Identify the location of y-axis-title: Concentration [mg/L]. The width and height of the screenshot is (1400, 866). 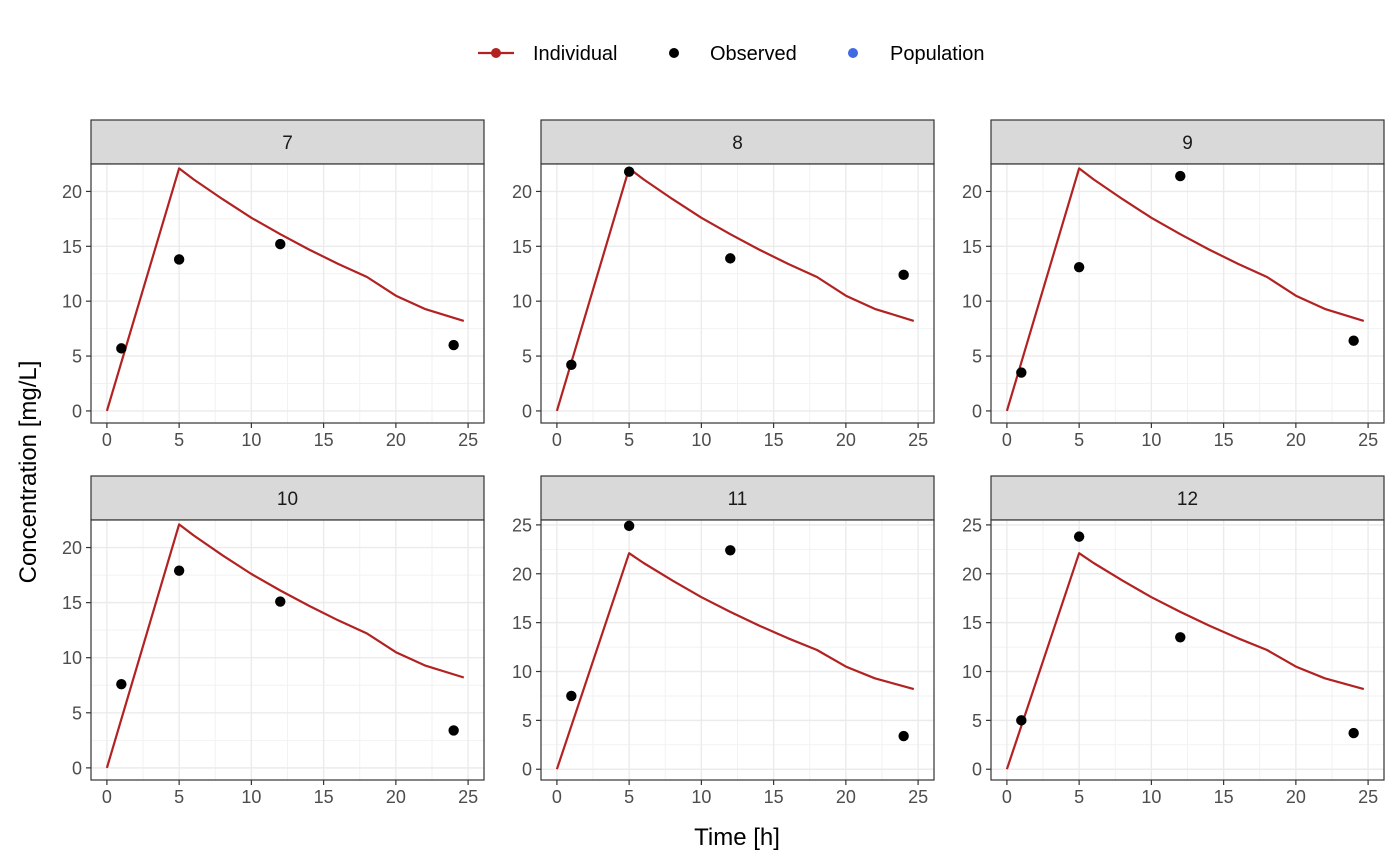
(28, 472).